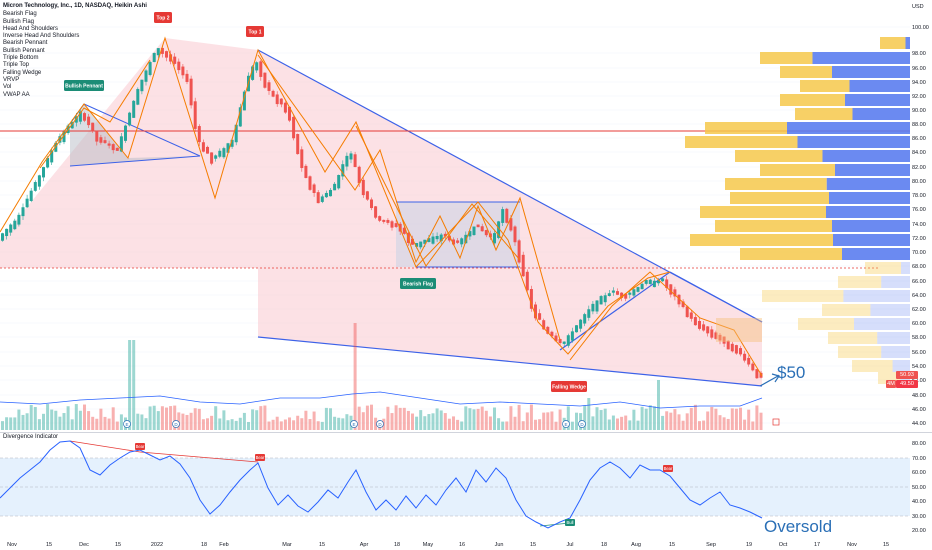  I want to click on time-axis-label: 16, so click(462, 545).